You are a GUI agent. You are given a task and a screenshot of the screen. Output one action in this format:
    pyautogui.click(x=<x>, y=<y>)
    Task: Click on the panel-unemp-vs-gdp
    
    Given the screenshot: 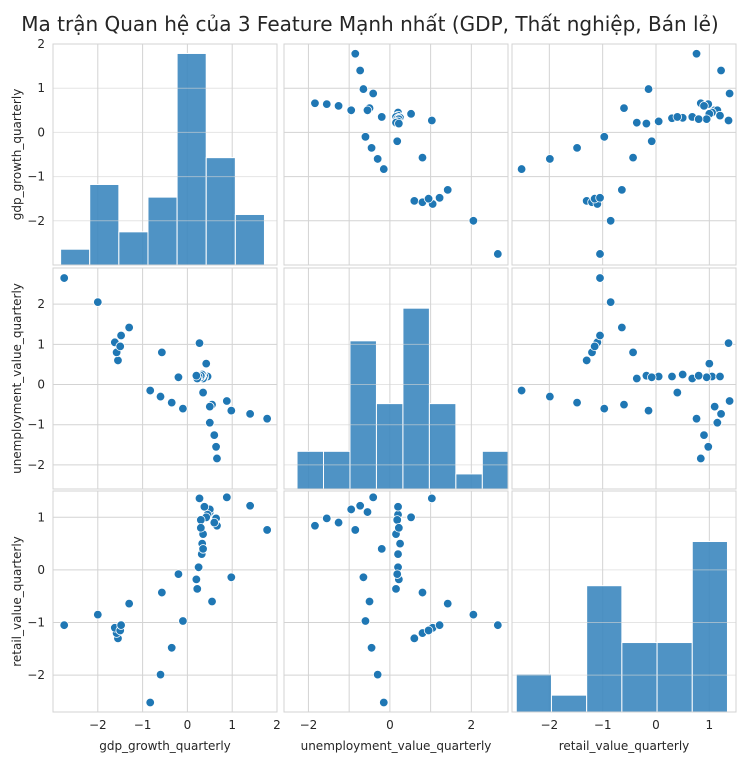 What is the action you would take?
    pyautogui.click(x=165, y=378)
    